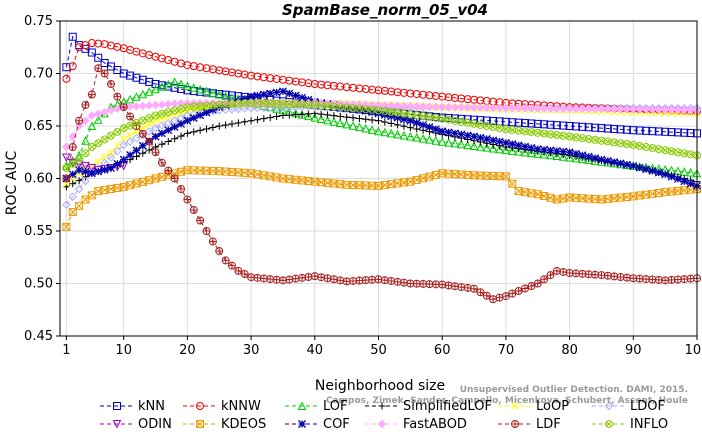 This screenshot has width=702, height=434. I want to click on chart-title: SpamBase_norm_05_v04, so click(385, 10).